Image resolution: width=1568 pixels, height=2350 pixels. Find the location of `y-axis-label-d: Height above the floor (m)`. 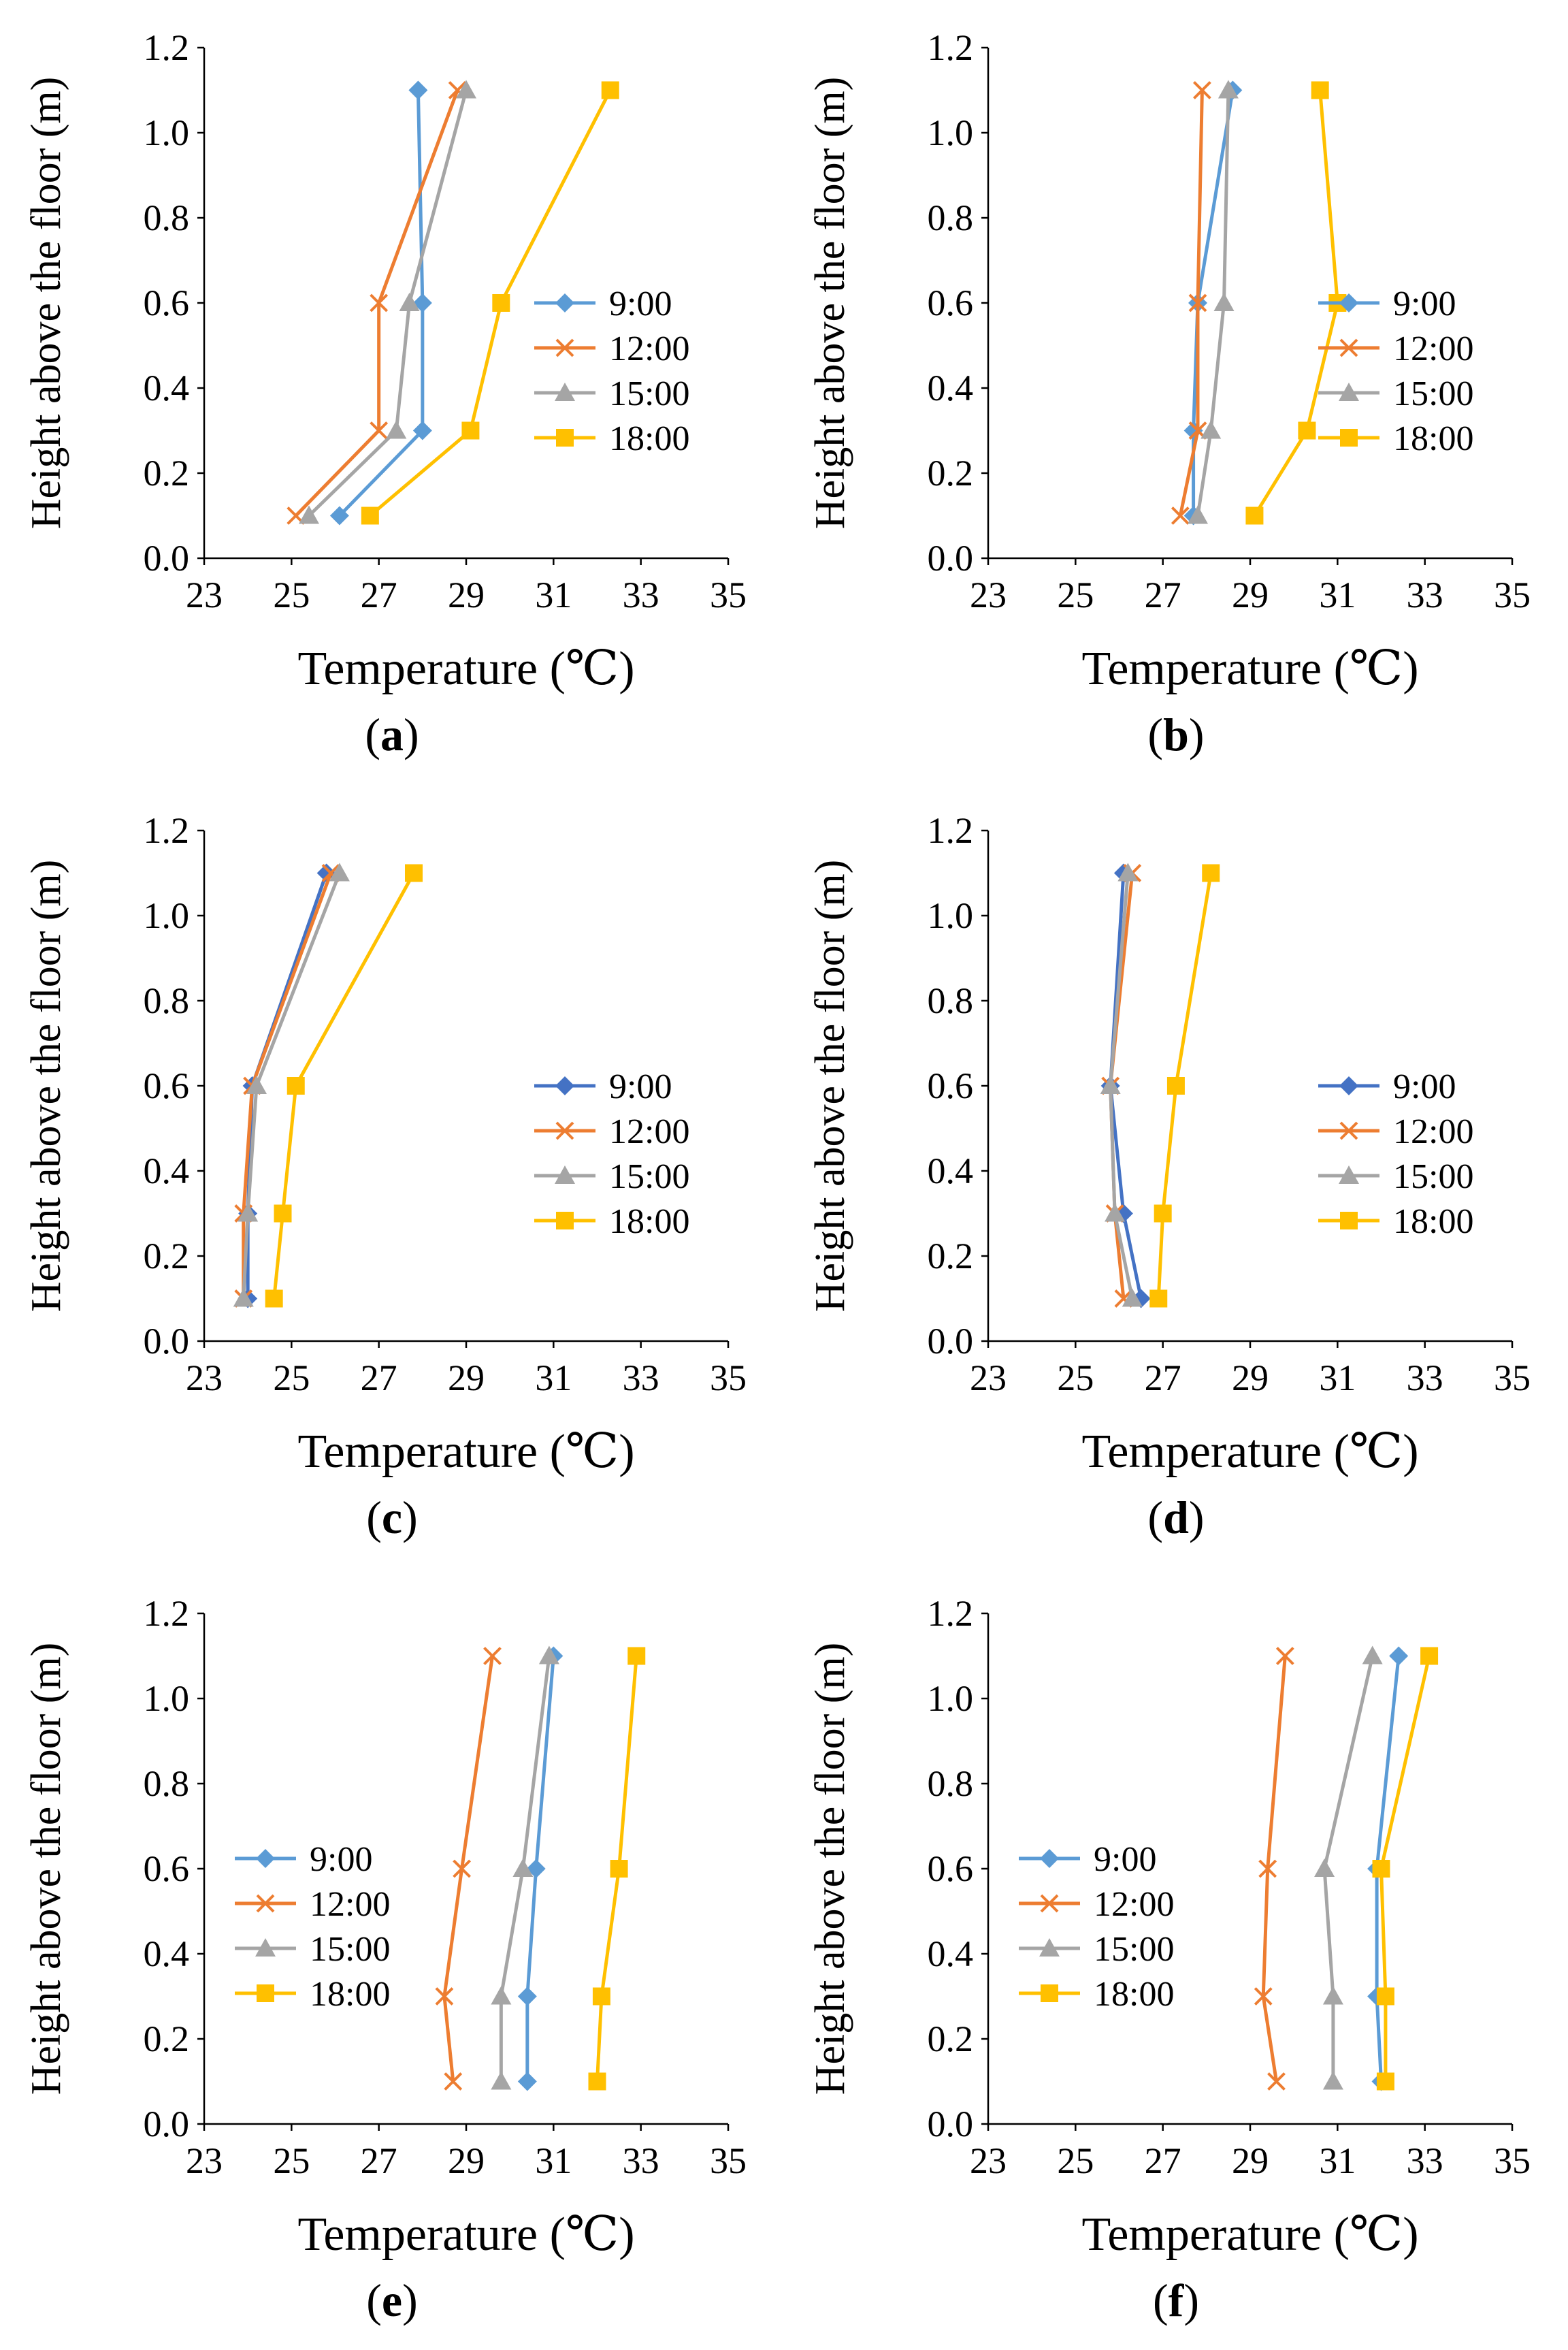

y-axis-label-d: Height above the floor (m) is located at coordinates (830, 1086).